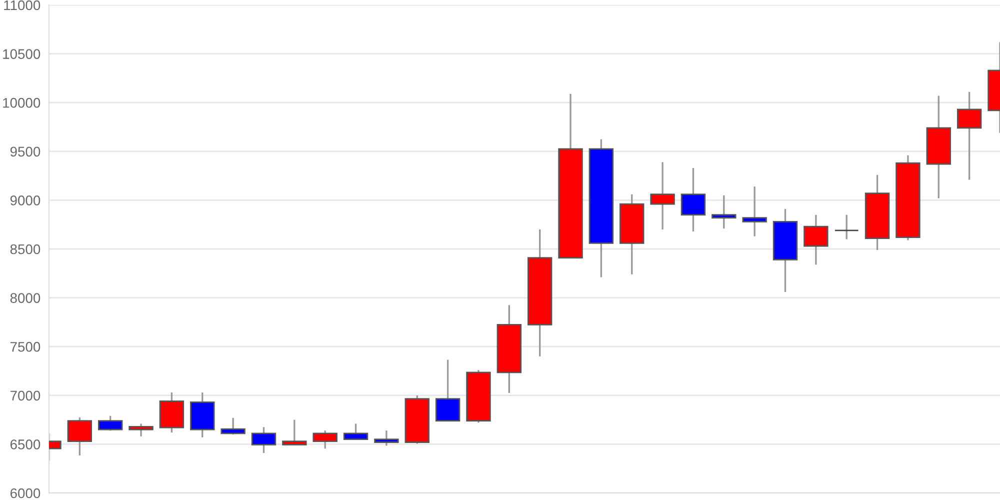 This screenshot has width=1000, height=500. What do you see at coordinates (25, 445) in the screenshot?
I see `y-tick-label: 6500` at bounding box center [25, 445].